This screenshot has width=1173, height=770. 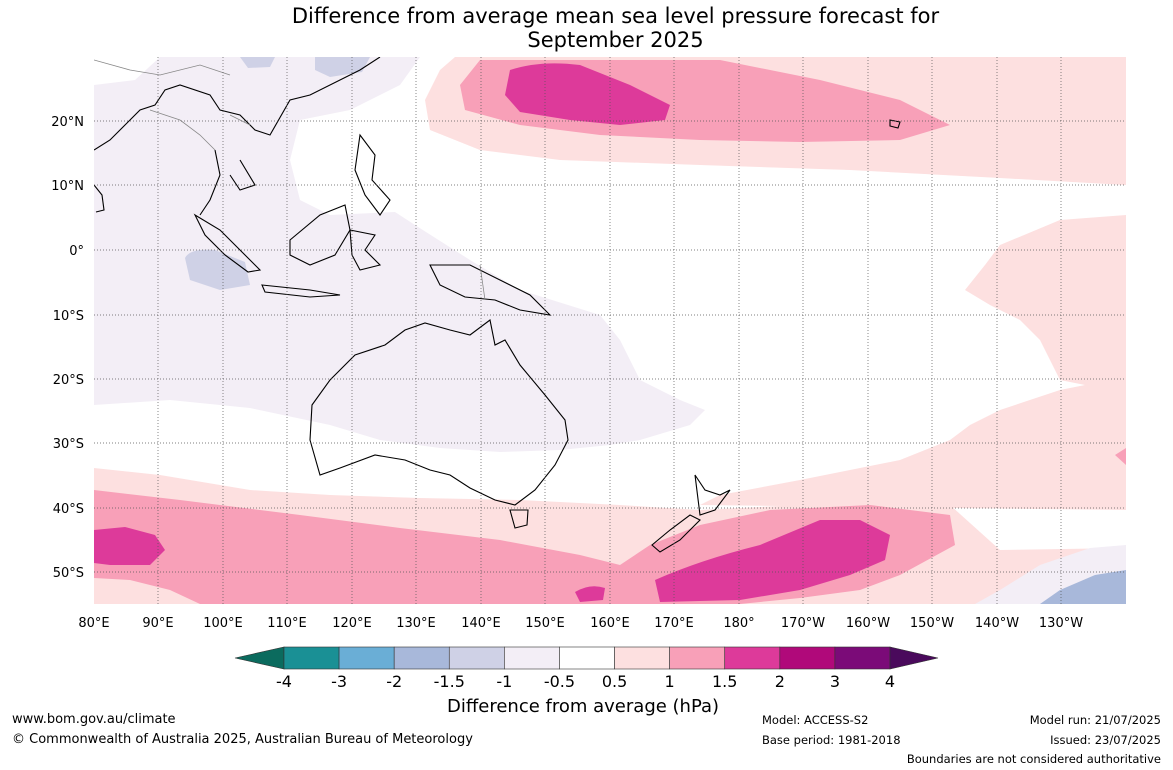 I want to click on lon-tick-label: 180°, so click(x=738, y=623).